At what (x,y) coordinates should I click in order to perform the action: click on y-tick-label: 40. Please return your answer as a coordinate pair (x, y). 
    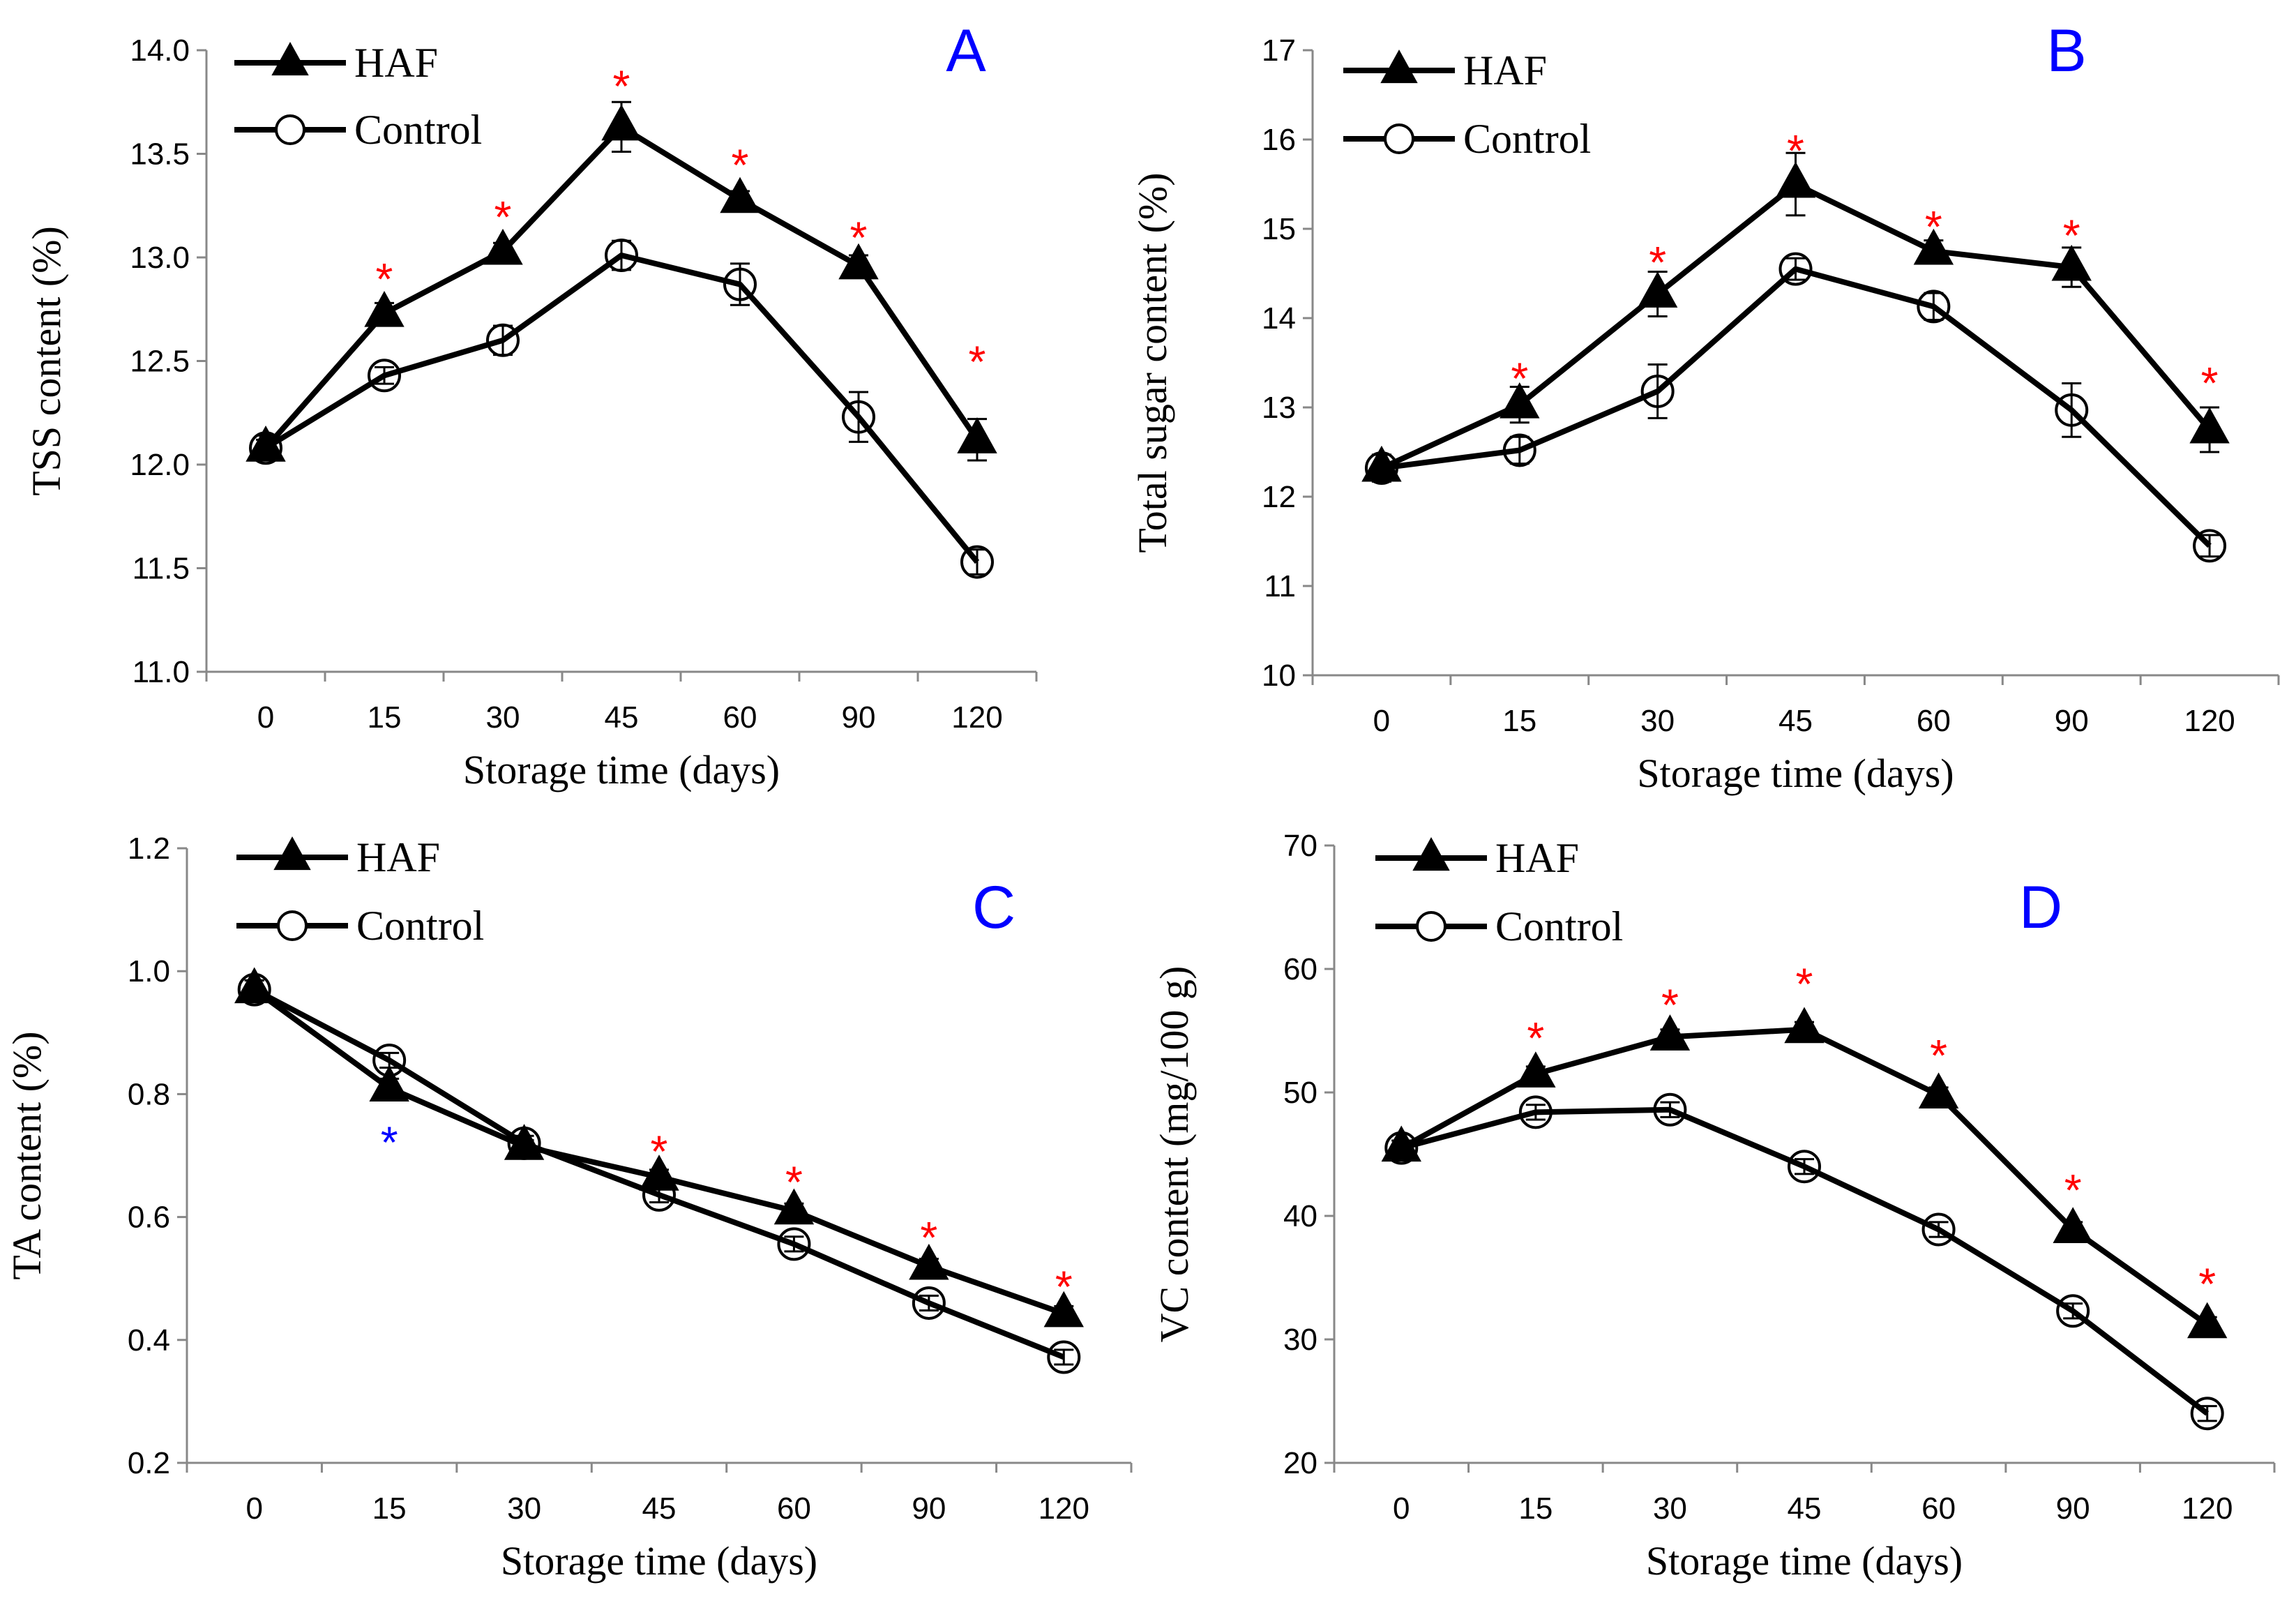
    Looking at the image, I should click on (1300, 1216).